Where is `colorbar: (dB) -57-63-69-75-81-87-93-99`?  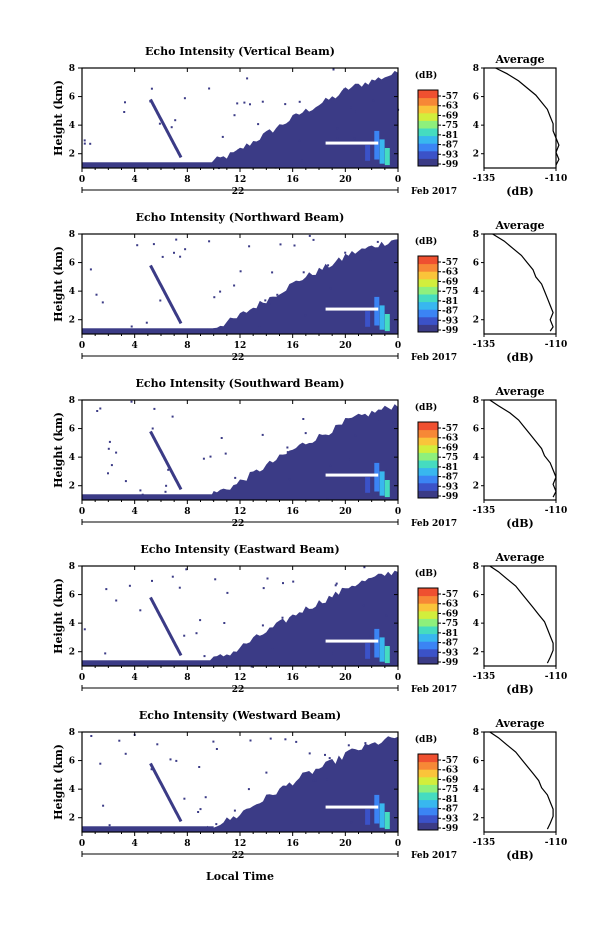 colorbar: (dB) -57-63-69-75-81-87-93-99 is located at coordinates (436, 120).